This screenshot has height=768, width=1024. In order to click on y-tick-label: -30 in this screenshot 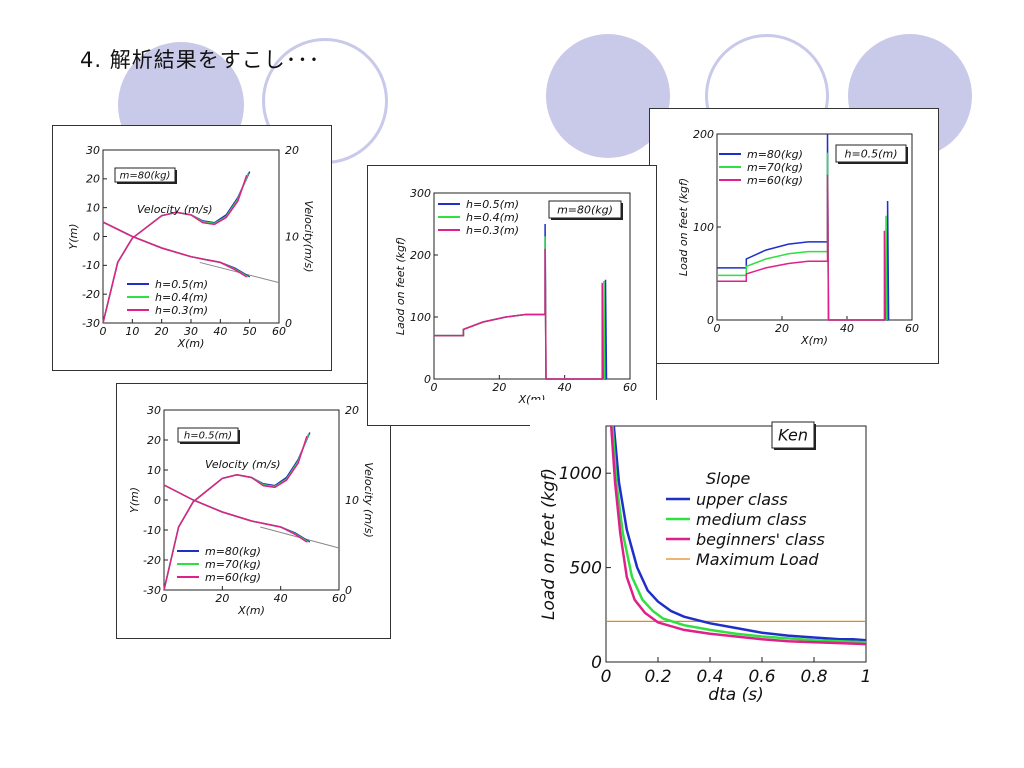, I will do `click(152, 590)`.